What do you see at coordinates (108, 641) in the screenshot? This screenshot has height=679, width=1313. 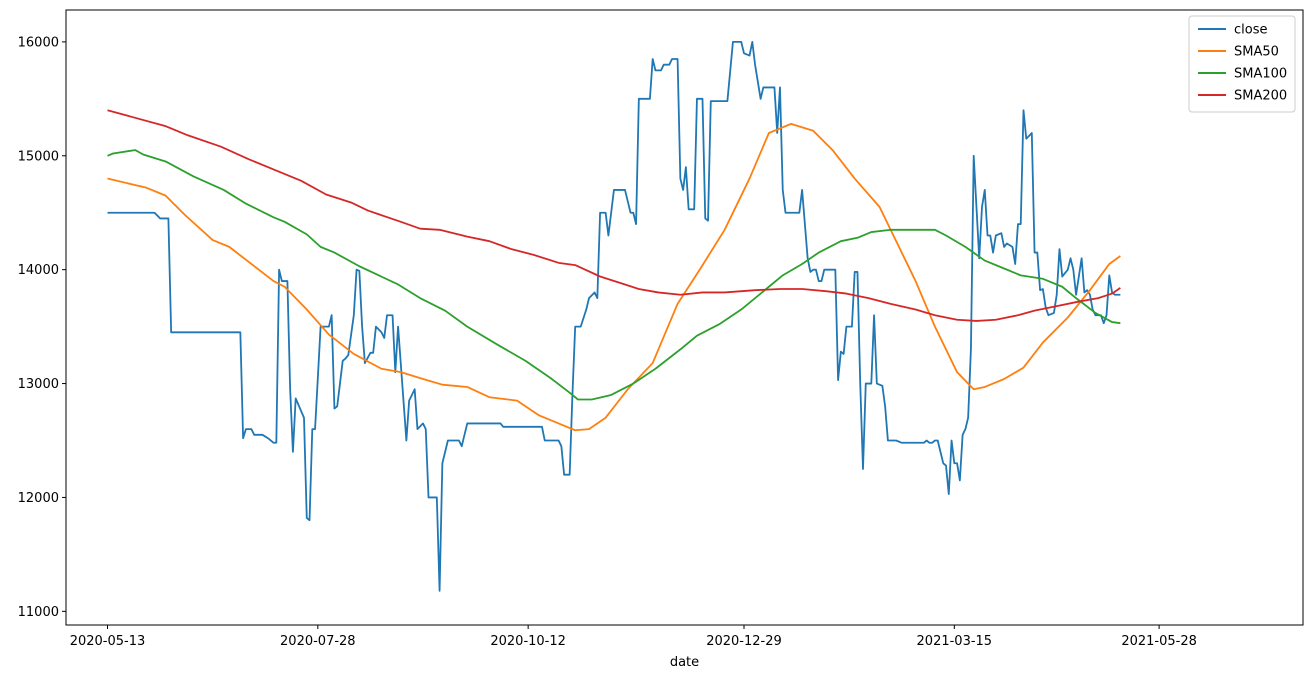 I see `x-tick-label: 2020-05-13` at bounding box center [108, 641].